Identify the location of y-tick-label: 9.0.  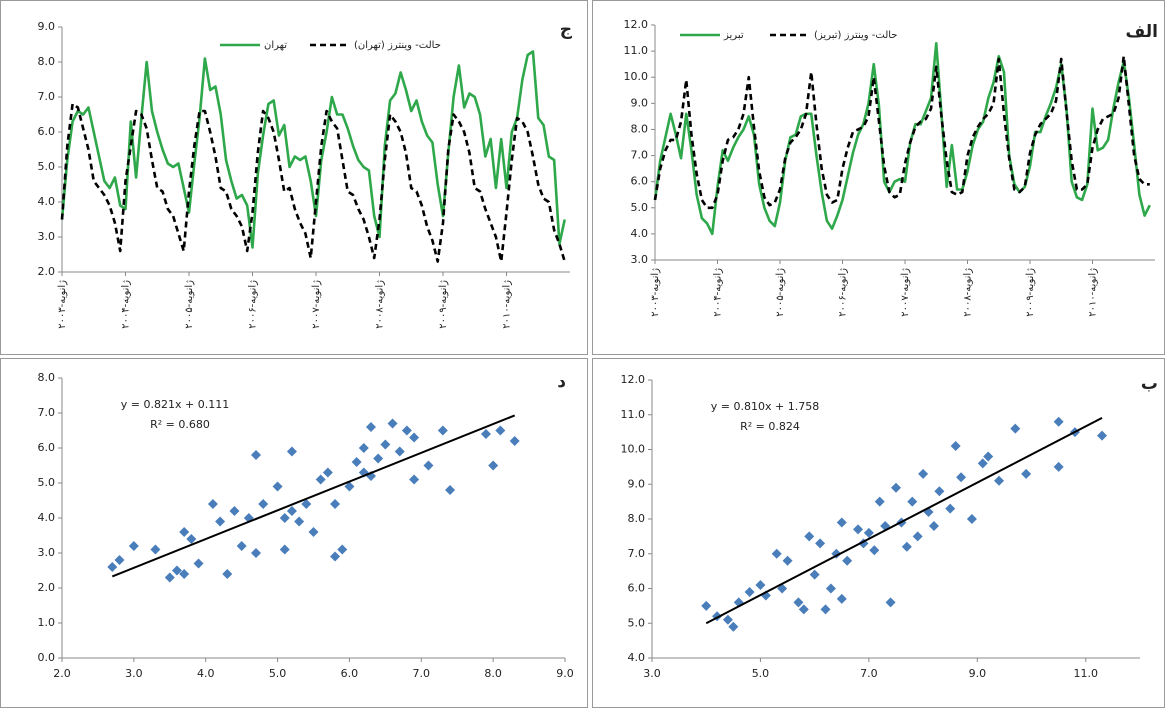
(47, 26).